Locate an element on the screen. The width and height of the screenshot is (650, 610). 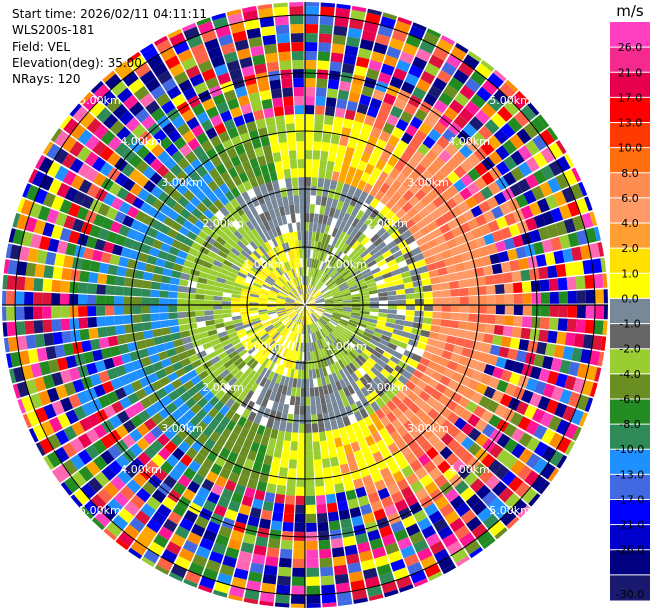
colorbar-tick-label: 2.0 is located at coordinates (630, 248).